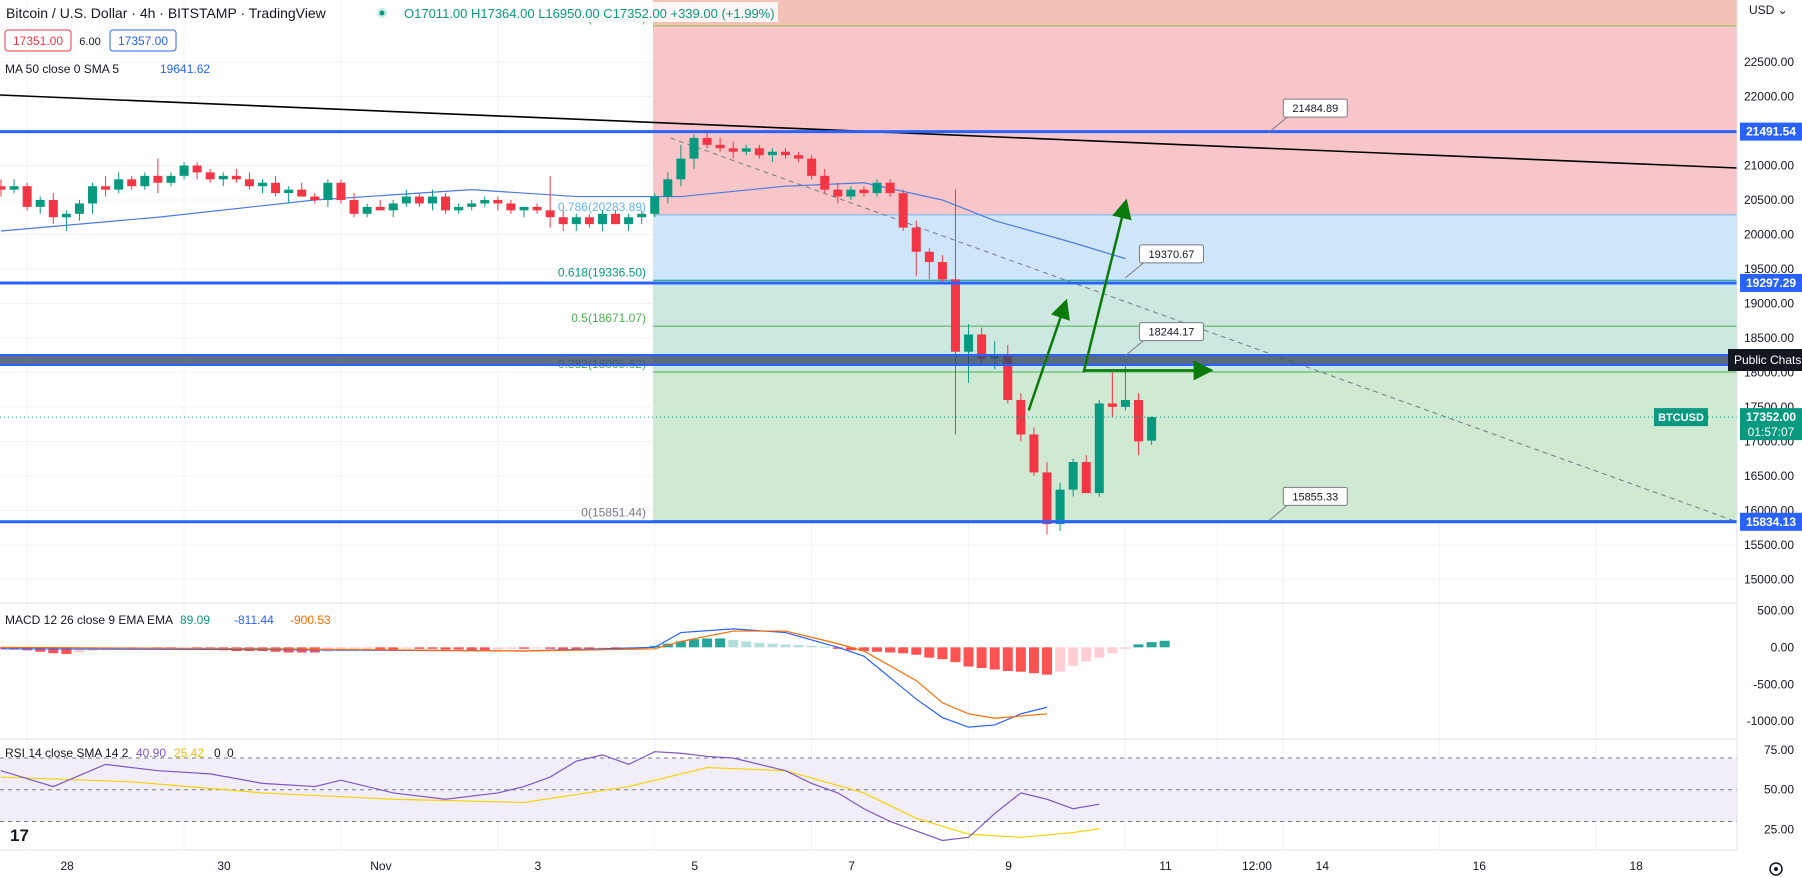  What do you see at coordinates (1315, 109) in the screenshot?
I see `callout-label: 21484.89` at bounding box center [1315, 109].